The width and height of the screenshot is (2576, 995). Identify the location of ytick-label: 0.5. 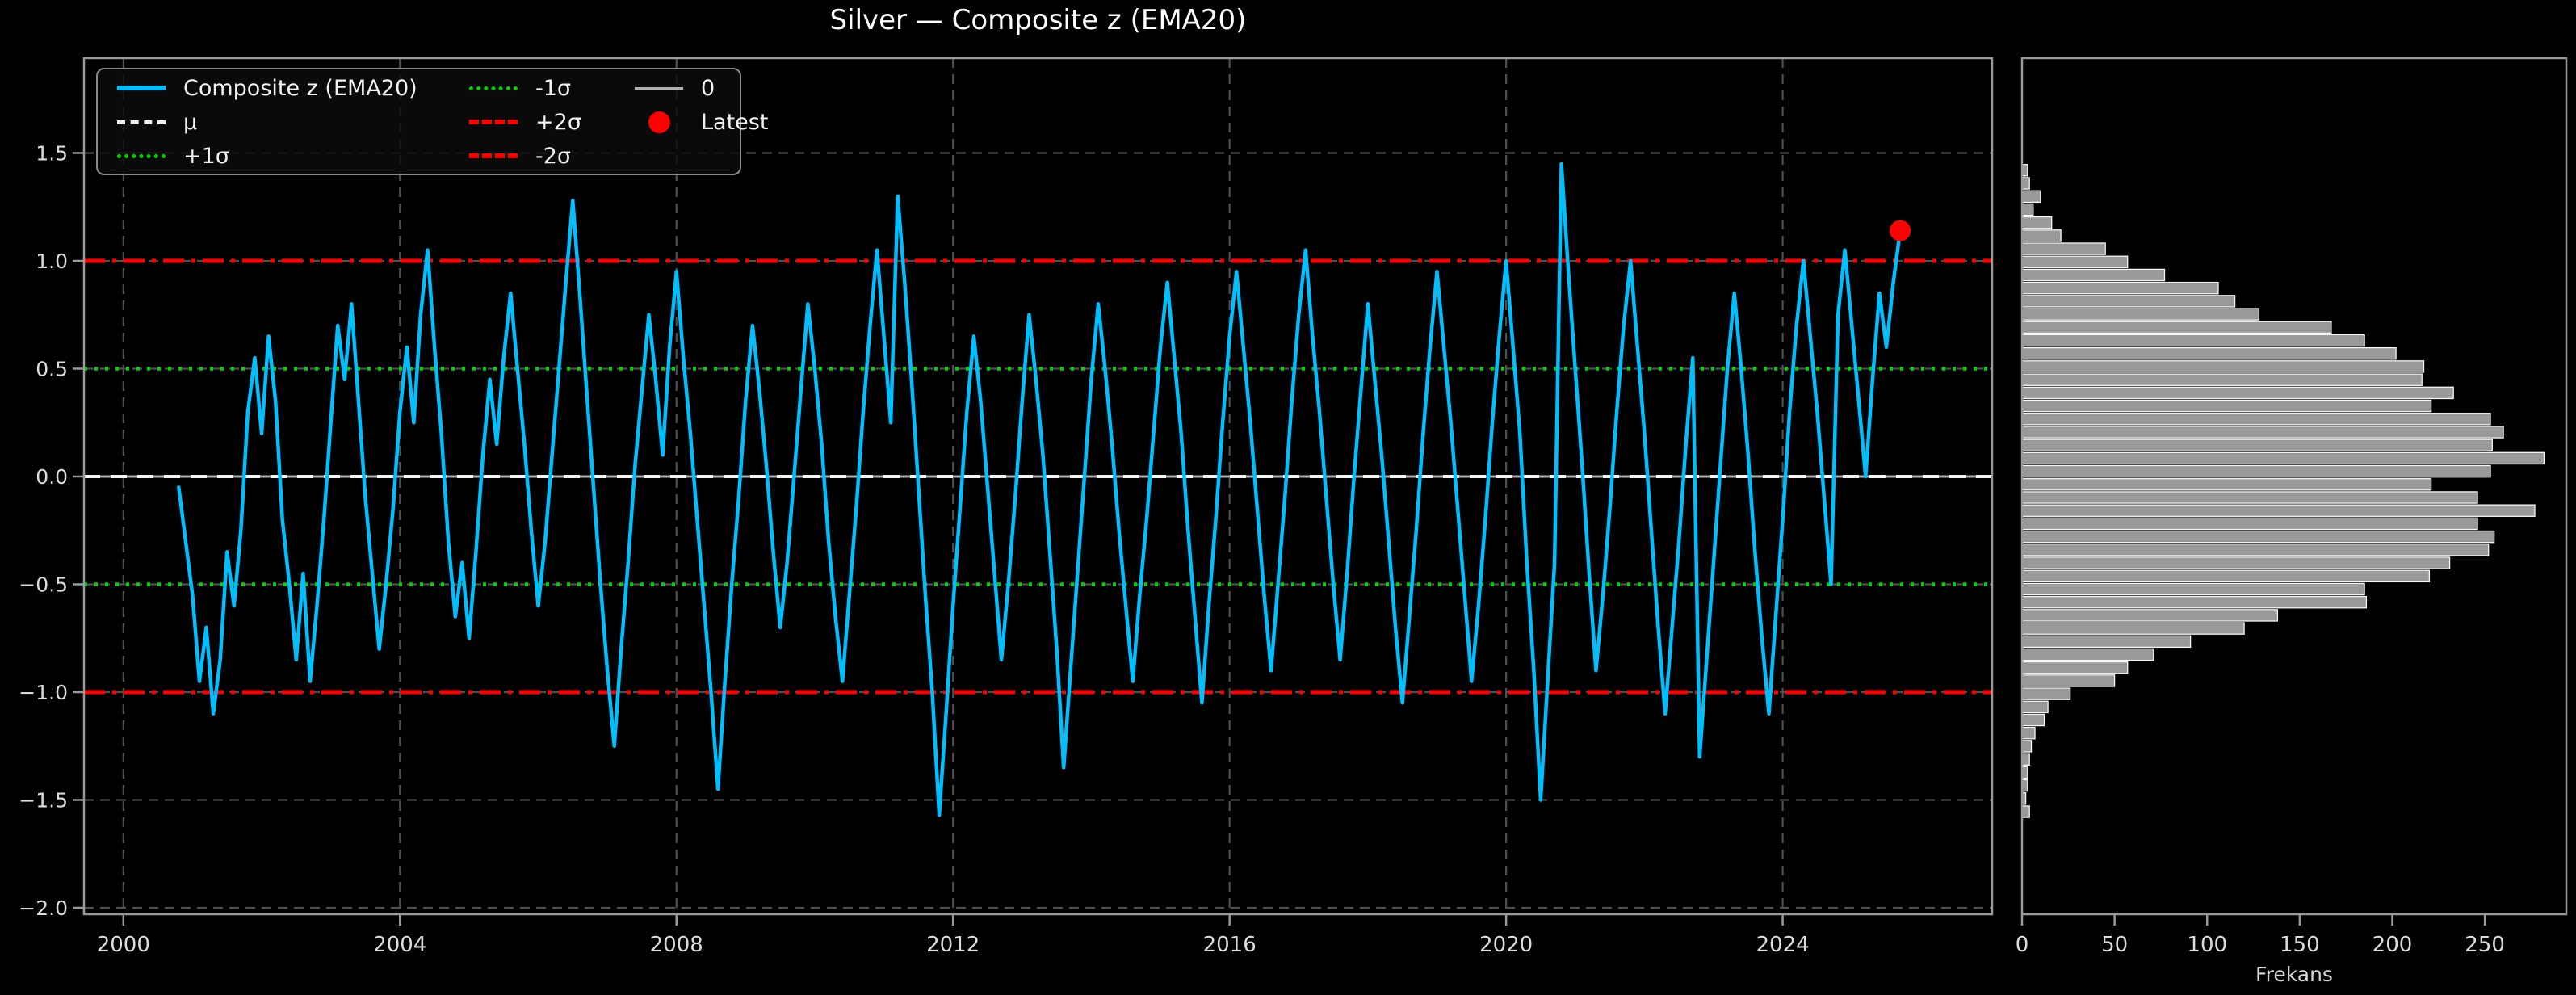
(52, 368).